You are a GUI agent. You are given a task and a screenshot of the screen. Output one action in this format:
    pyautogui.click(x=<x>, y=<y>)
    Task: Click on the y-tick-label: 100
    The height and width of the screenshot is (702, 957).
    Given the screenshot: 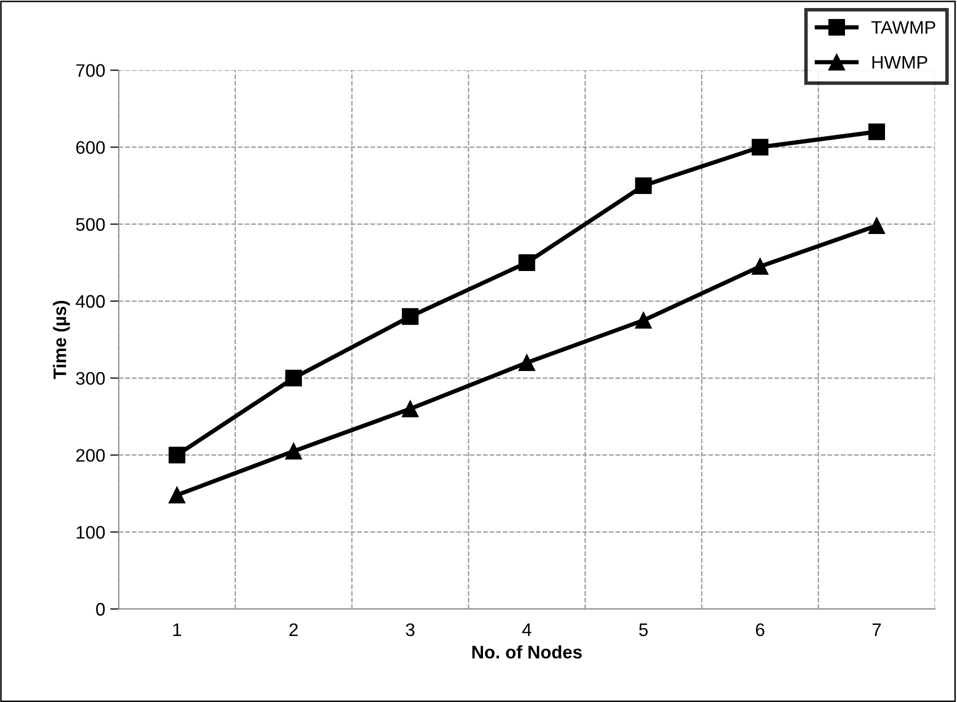 What is the action you would take?
    pyautogui.click(x=90, y=532)
    